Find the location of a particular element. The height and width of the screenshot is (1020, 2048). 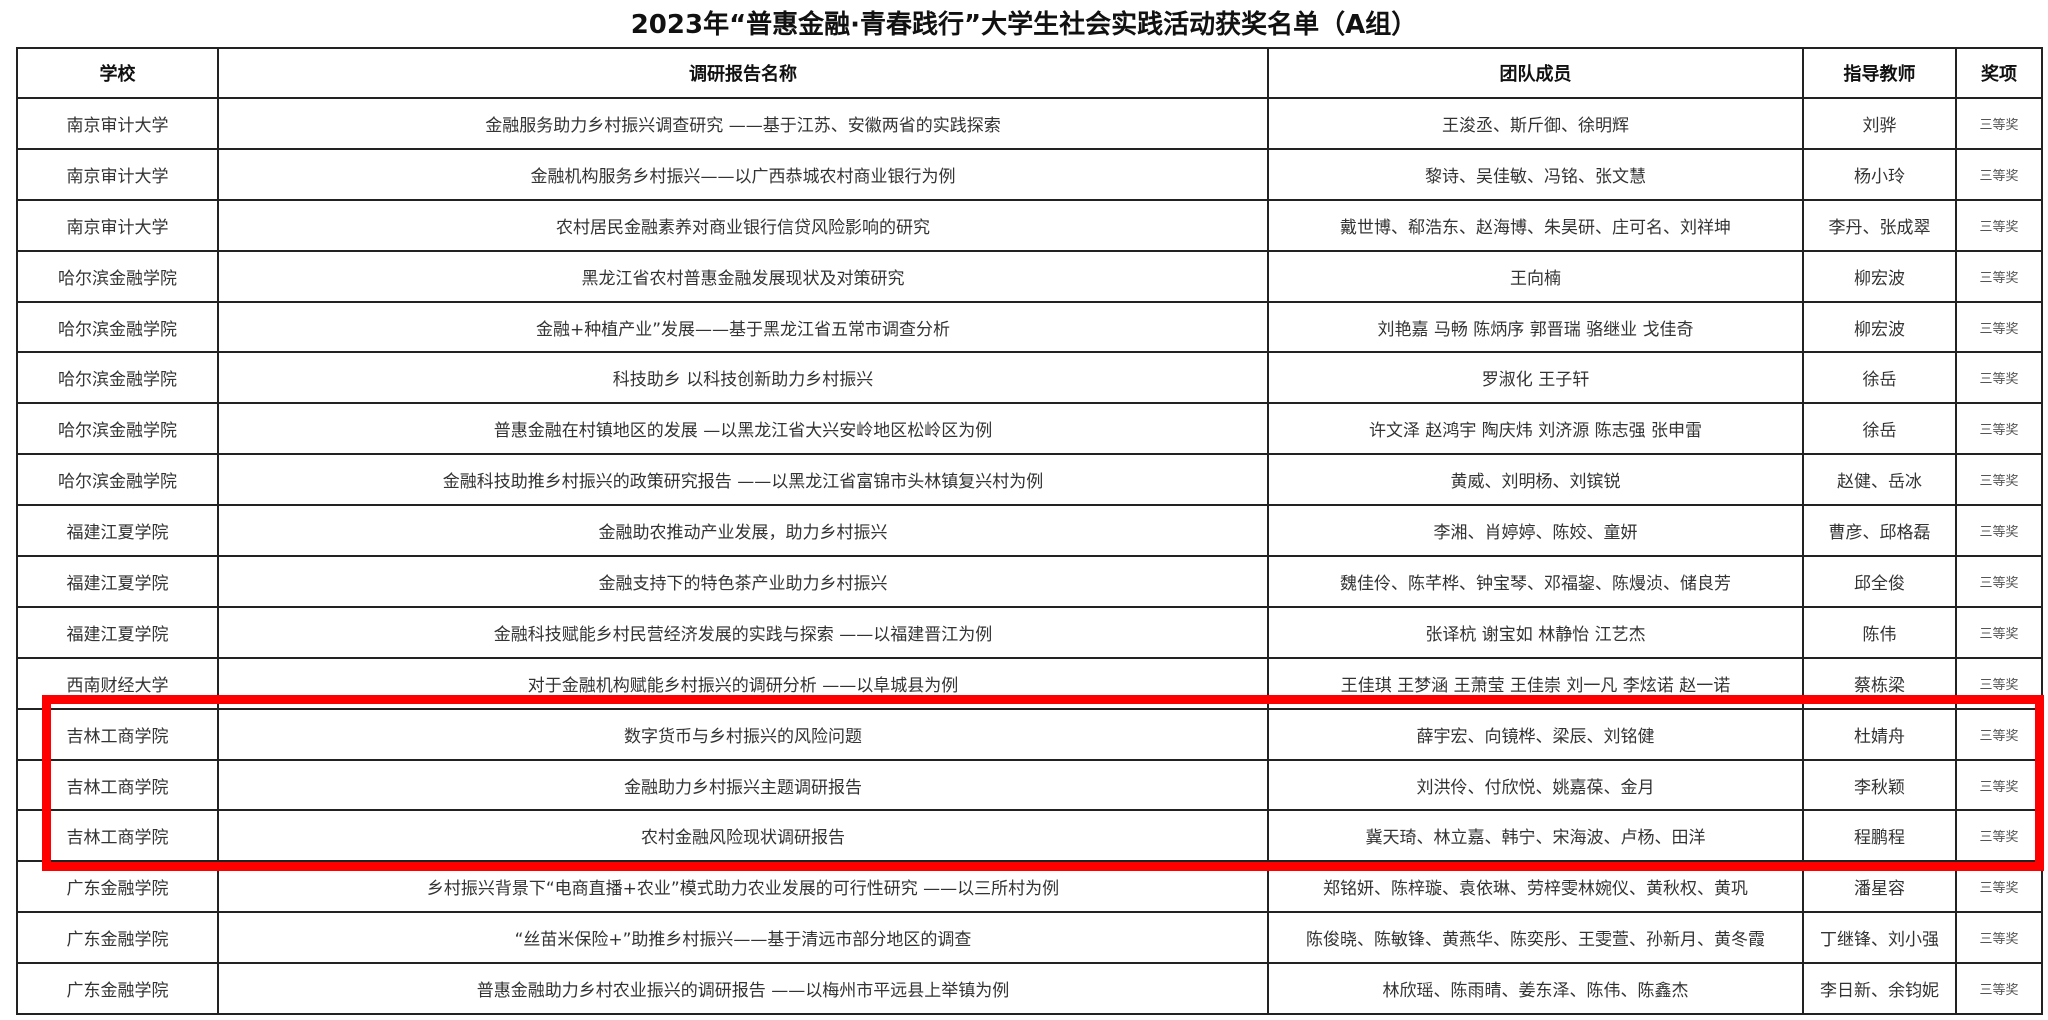

cell-report: 对于金融机构赋能乡村振兴的调研分析 ——以阜城县为例 is located at coordinates (743, 683).